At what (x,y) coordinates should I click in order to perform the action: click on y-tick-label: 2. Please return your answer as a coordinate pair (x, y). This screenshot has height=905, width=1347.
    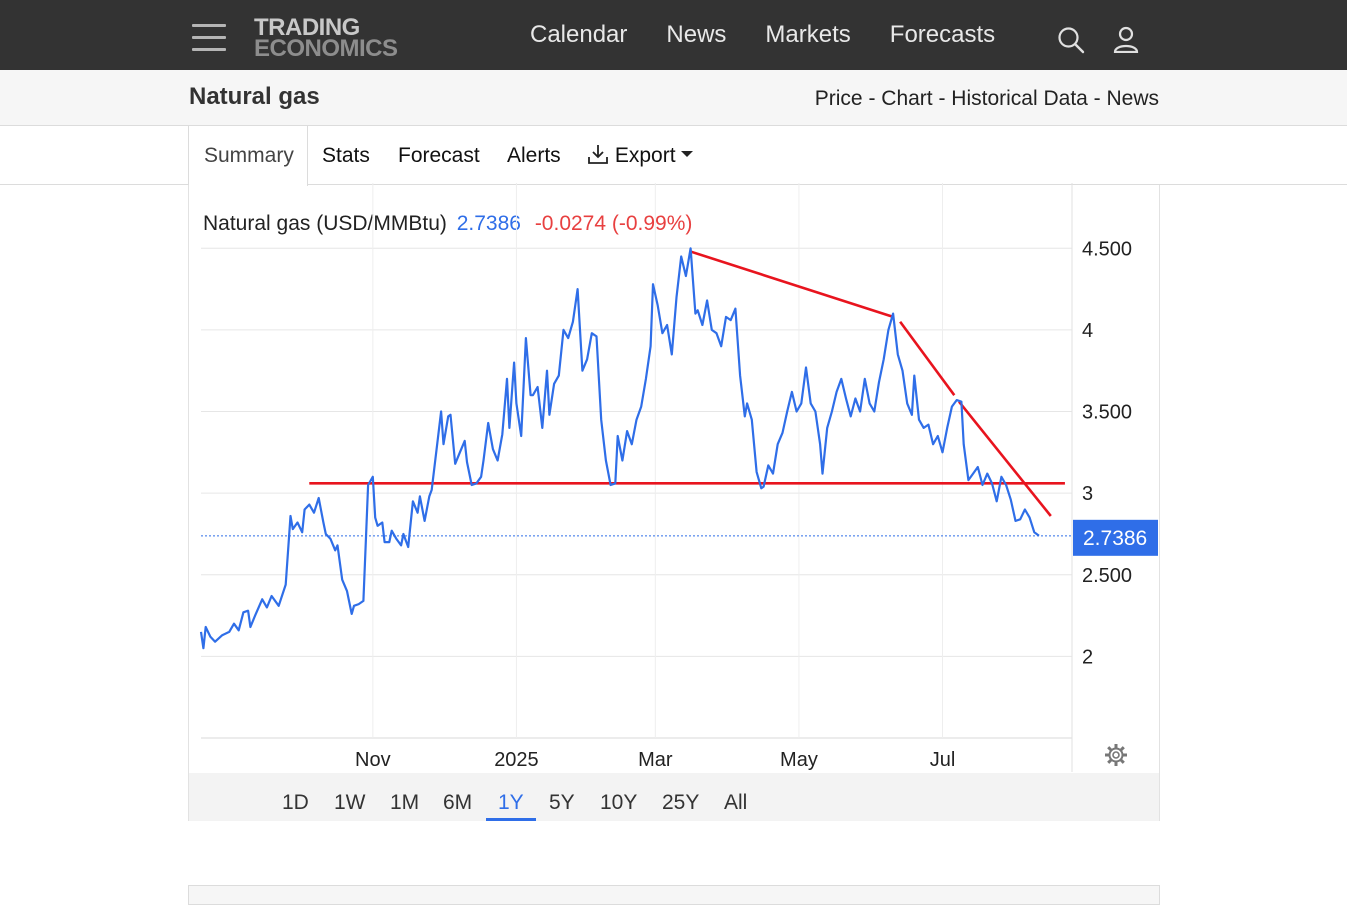
    Looking at the image, I should click on (1087, 657).